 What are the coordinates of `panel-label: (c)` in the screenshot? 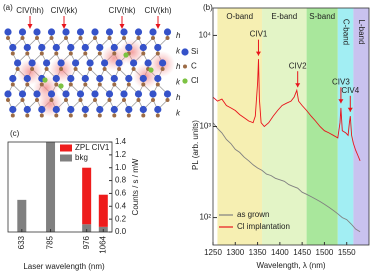 It's located at (15, 133).